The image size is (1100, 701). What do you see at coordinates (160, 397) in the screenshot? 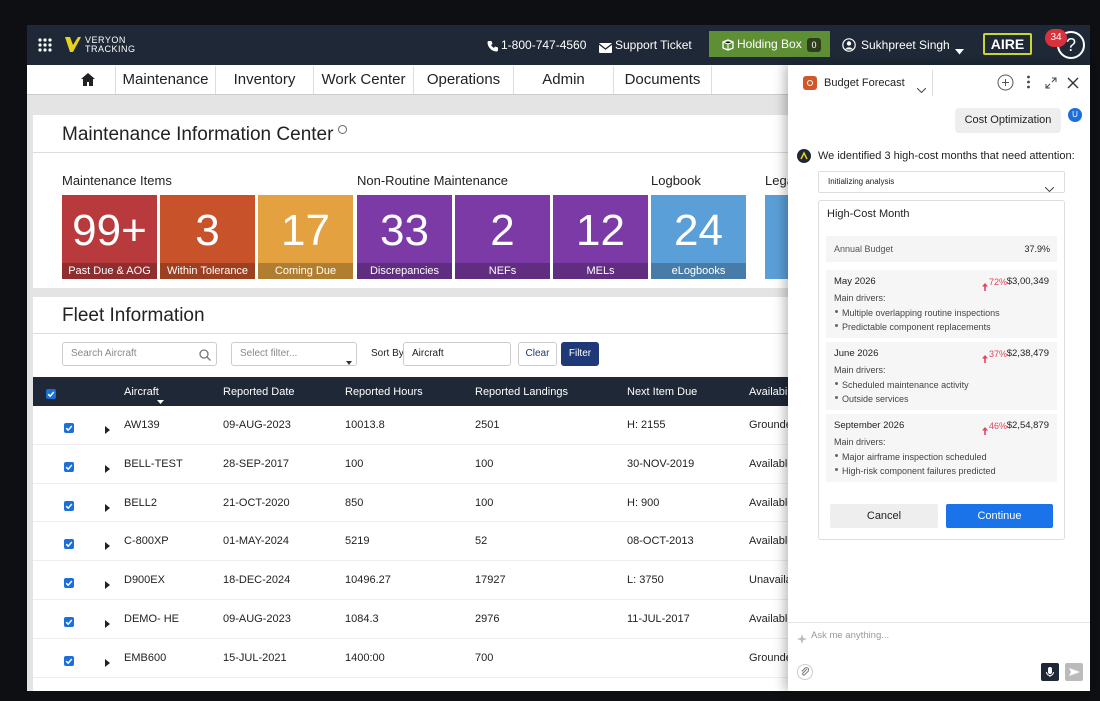
I see `sort-arrow` at bounding box center [160, 397].